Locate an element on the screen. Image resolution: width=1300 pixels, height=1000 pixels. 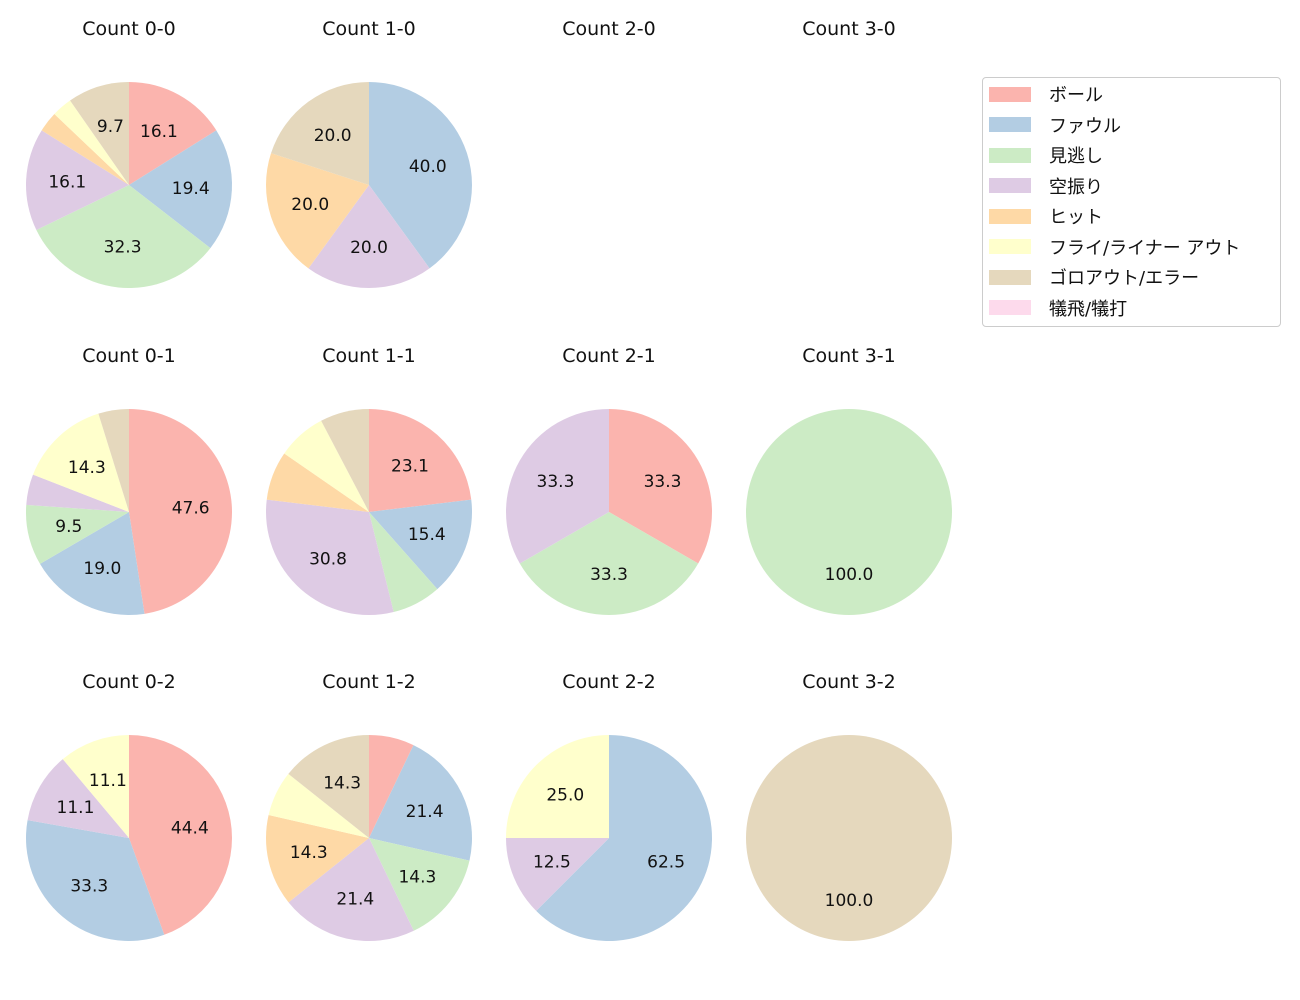
pie-title: Count 3-0 is located at coordinates (849, 29).